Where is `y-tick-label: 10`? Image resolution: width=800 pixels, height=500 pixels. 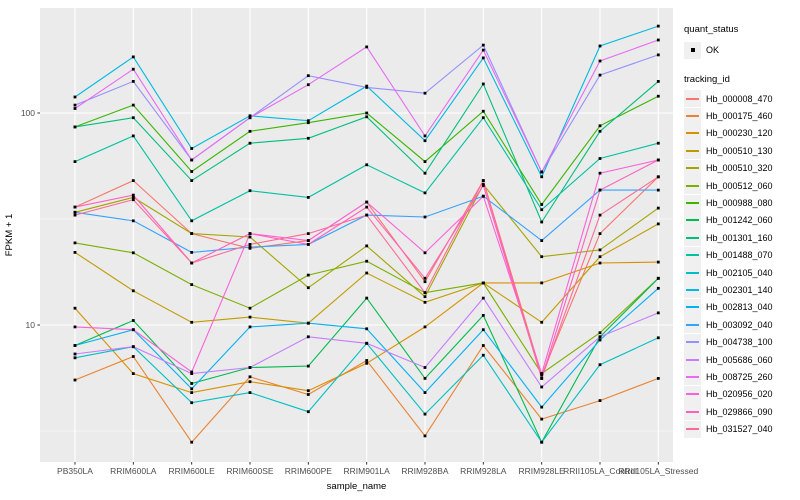
y-tick-label: 10 is located at coordinates (31, 325).